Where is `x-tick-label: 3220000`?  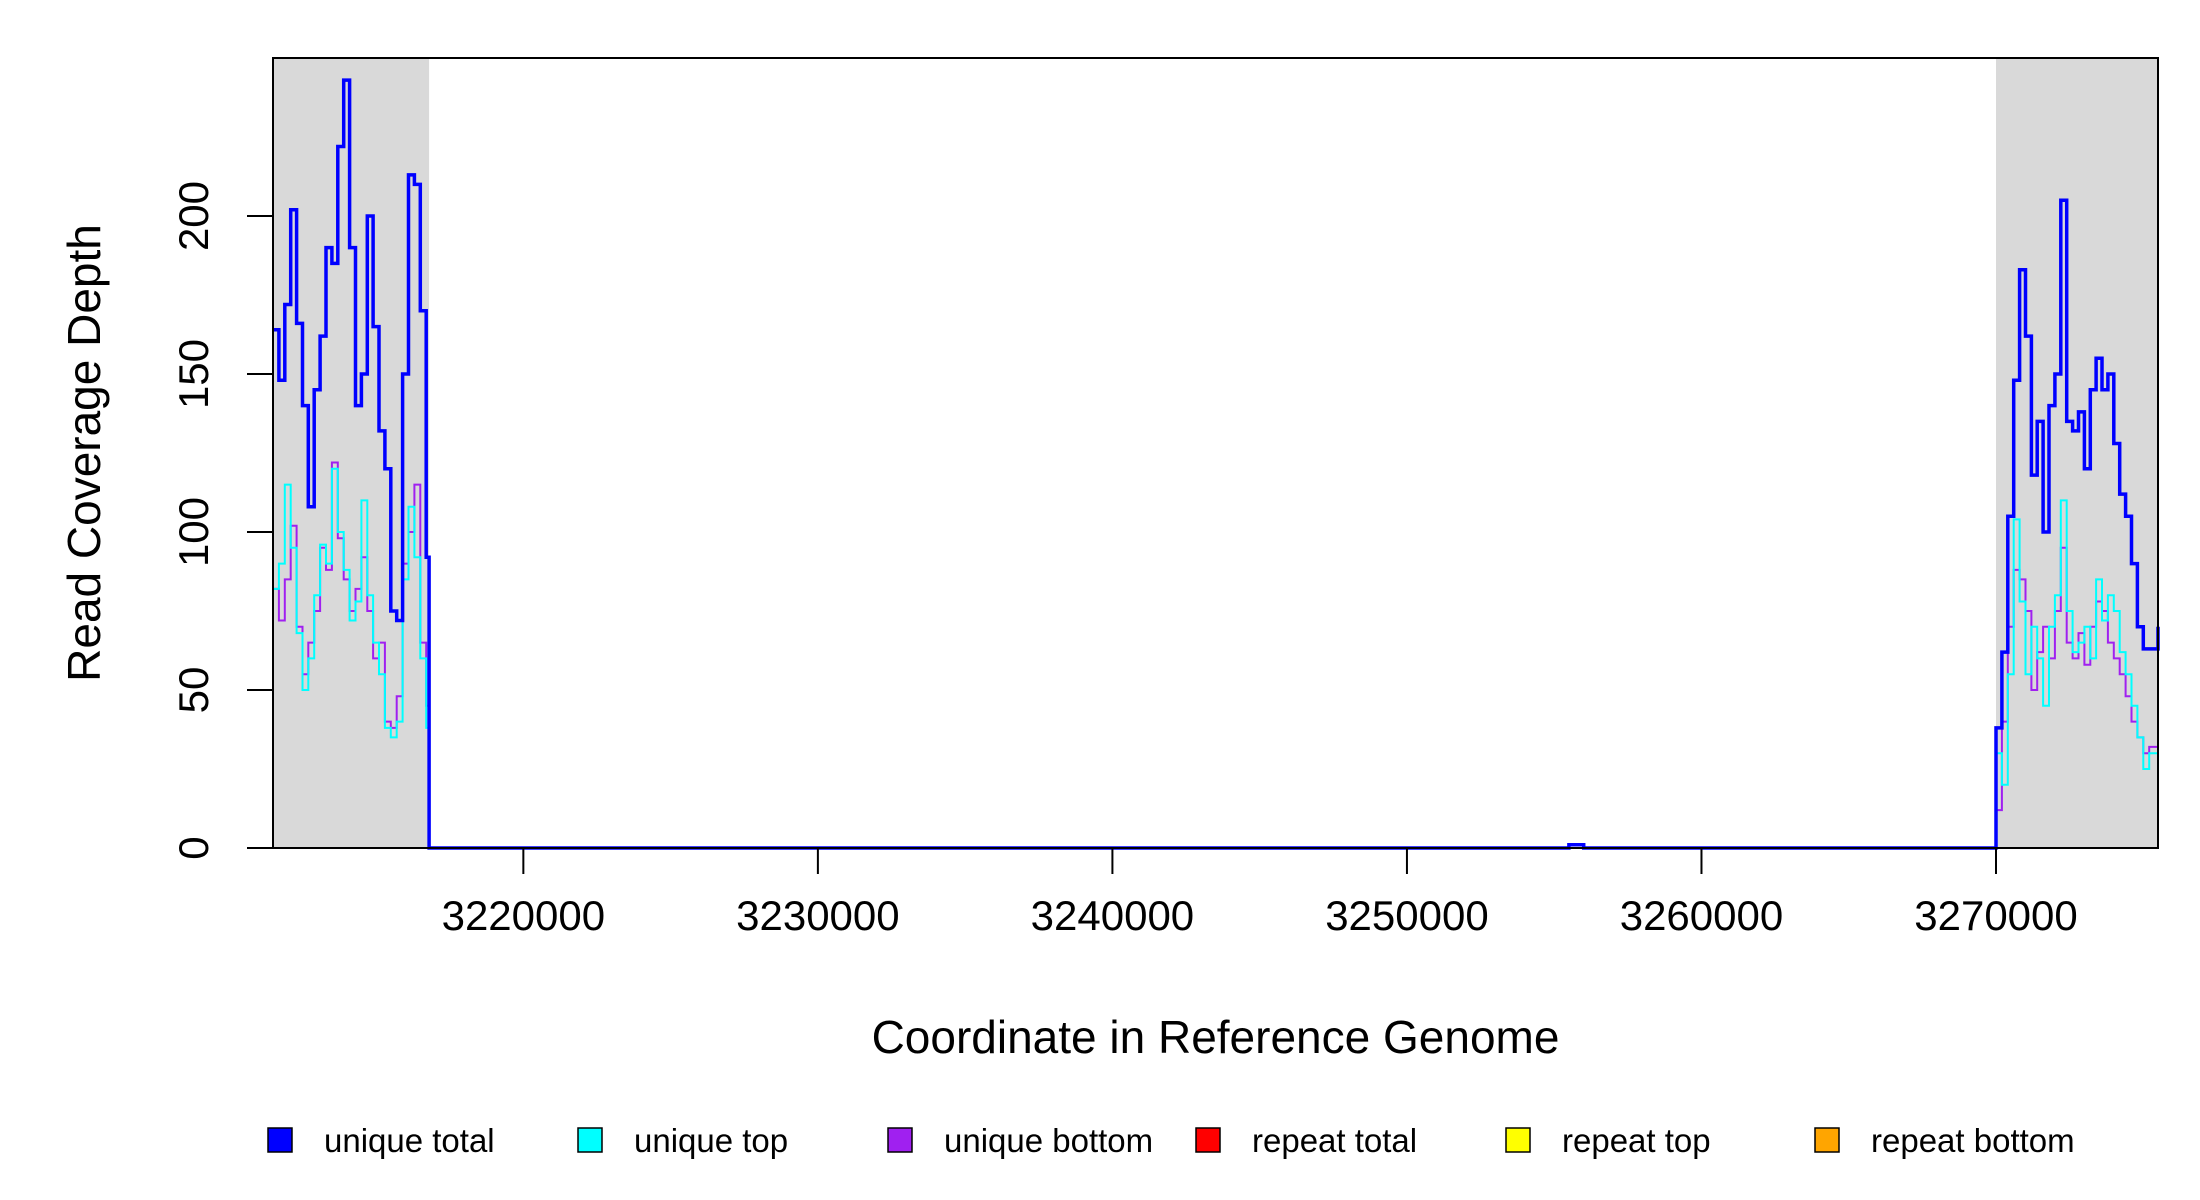
x-tick-label: 3220000 is located at coordinates (524, 915).